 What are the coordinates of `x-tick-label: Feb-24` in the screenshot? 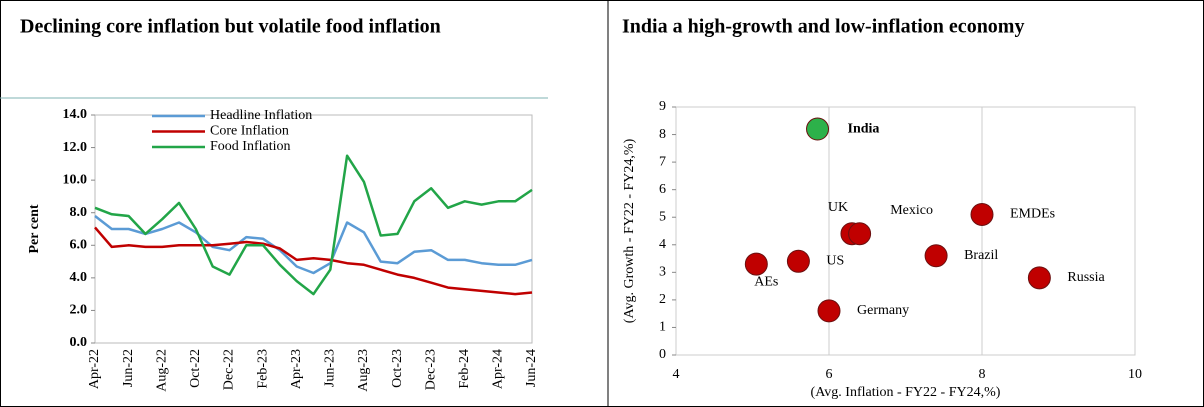 It's located at (464, 369).